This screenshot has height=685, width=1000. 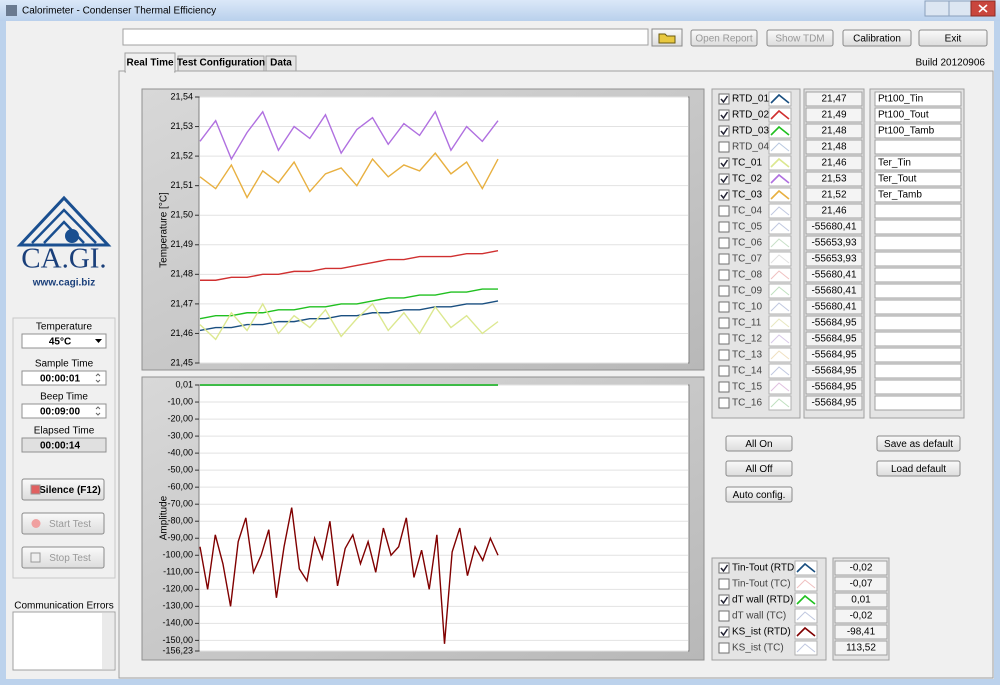 What do you see at coordinates (906, 131) in the screenshot?
I see `channel-label: Pt100_Tamb` at bounding box center [906, 131].